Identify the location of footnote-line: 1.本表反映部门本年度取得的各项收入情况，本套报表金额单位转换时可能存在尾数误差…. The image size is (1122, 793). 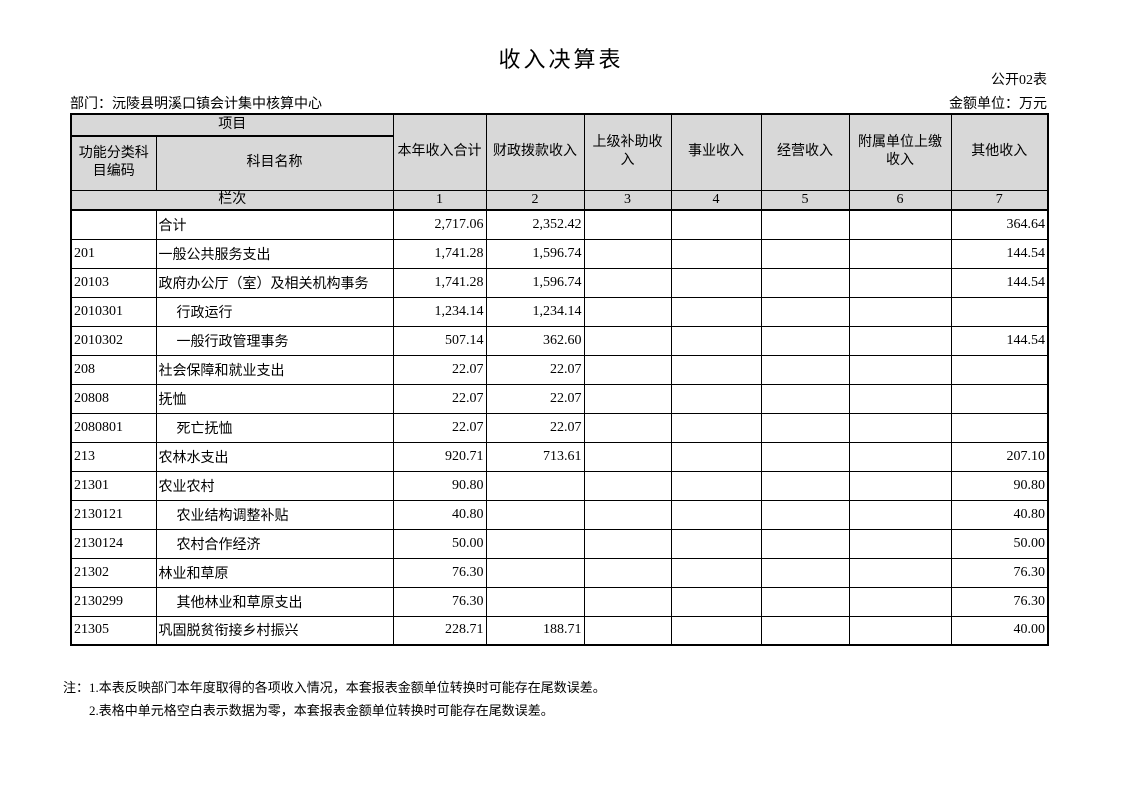
(347, 687).